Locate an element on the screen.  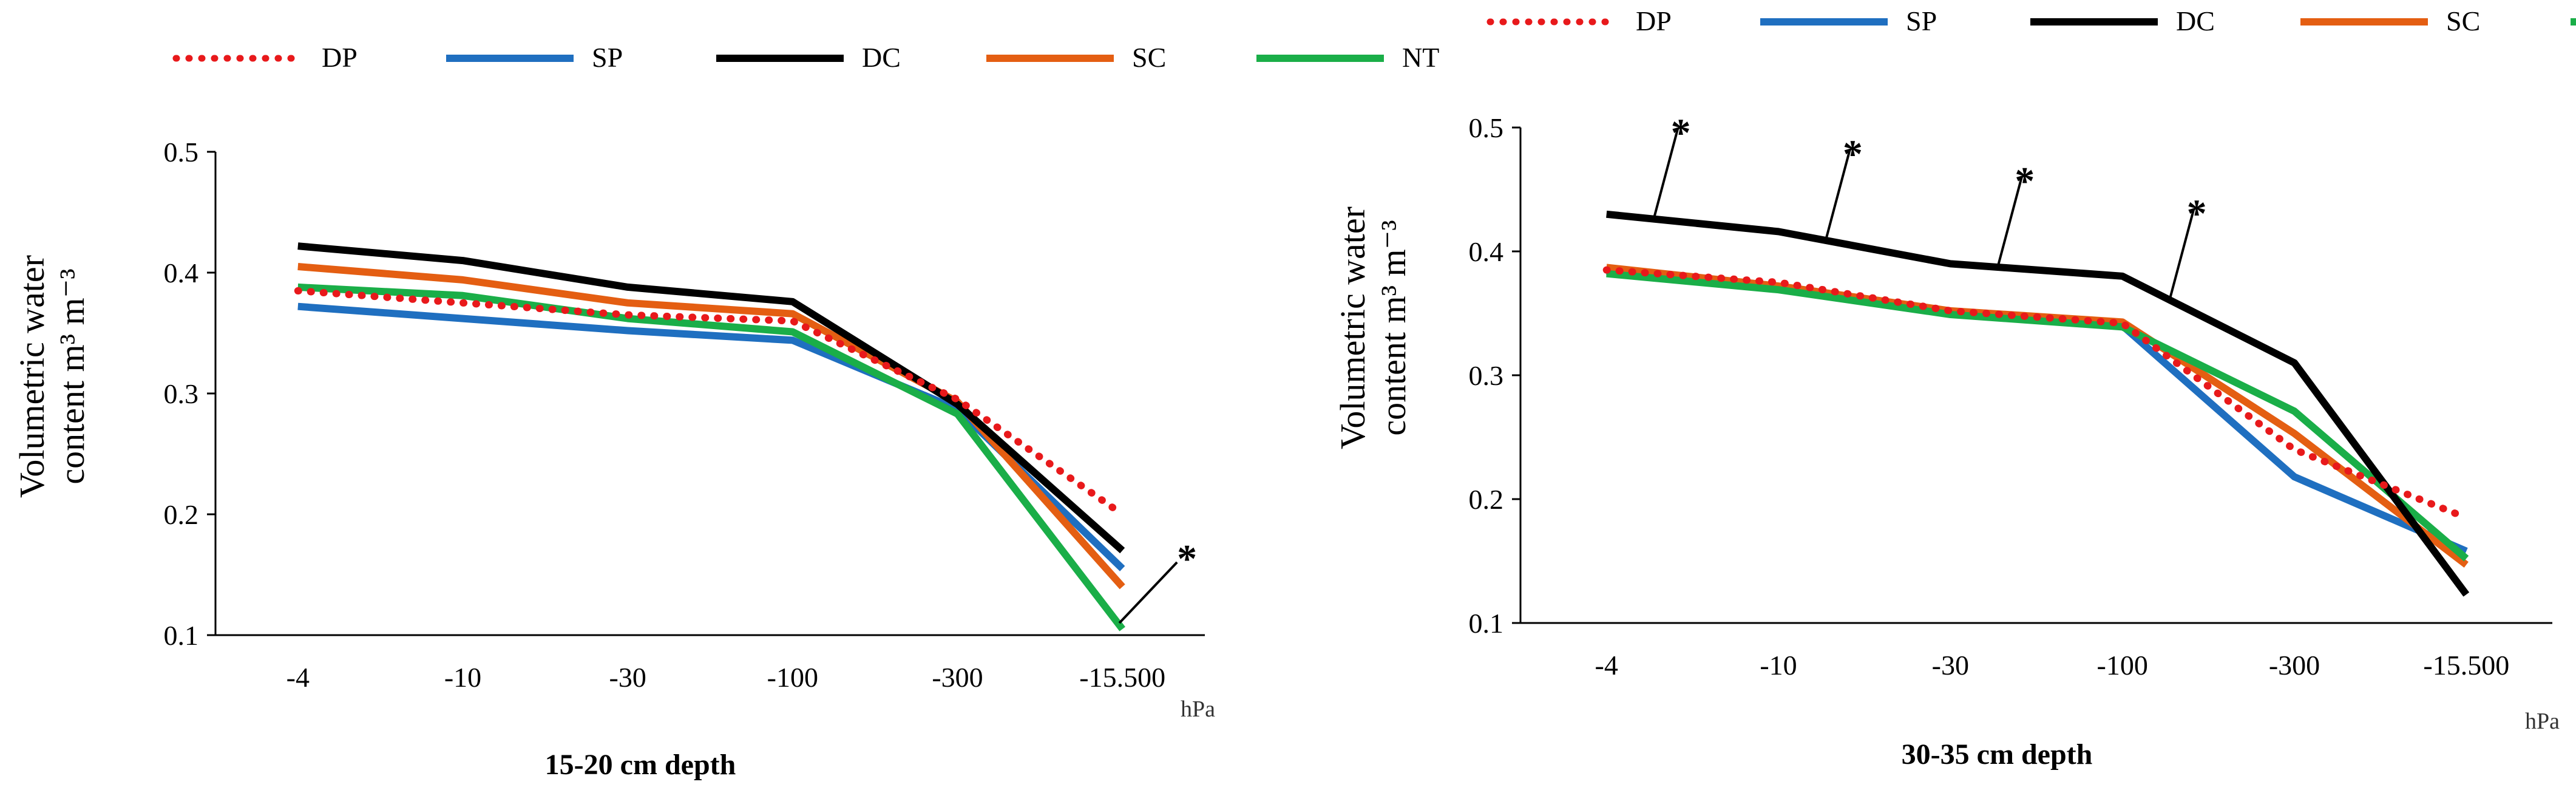
series-line-dc is located at coordinates (711, 398).